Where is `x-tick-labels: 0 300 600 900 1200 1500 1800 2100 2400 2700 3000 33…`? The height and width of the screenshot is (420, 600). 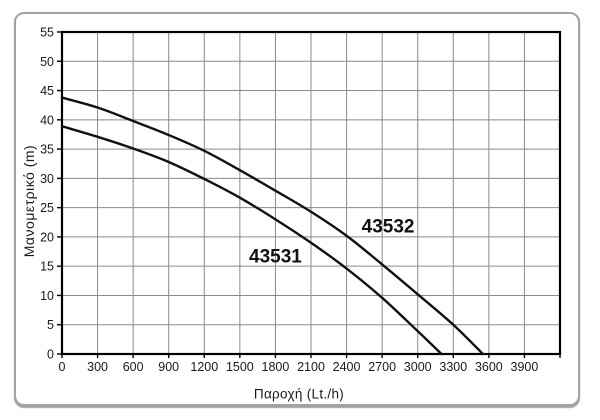 x-tick-labels: 0 300 600 900 1200 1500 1800 2100 2400 2700 3000 33… is located at coordinates (299, 367).